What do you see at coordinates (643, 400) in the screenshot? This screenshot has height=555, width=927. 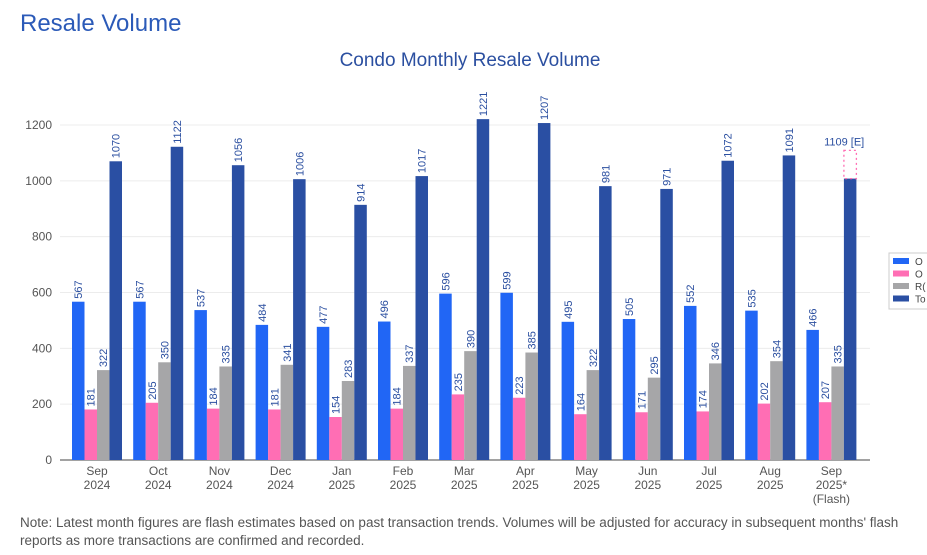 I see `data-label: 171` at bounding box center [643, 400].